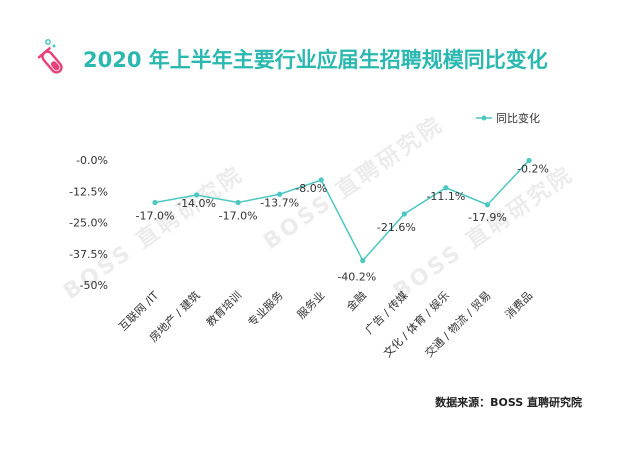 The image size is (630, 472). Describe the element at coordinates (445, 196) in the screenshot. I see `data-label: -11.1%` at that location.